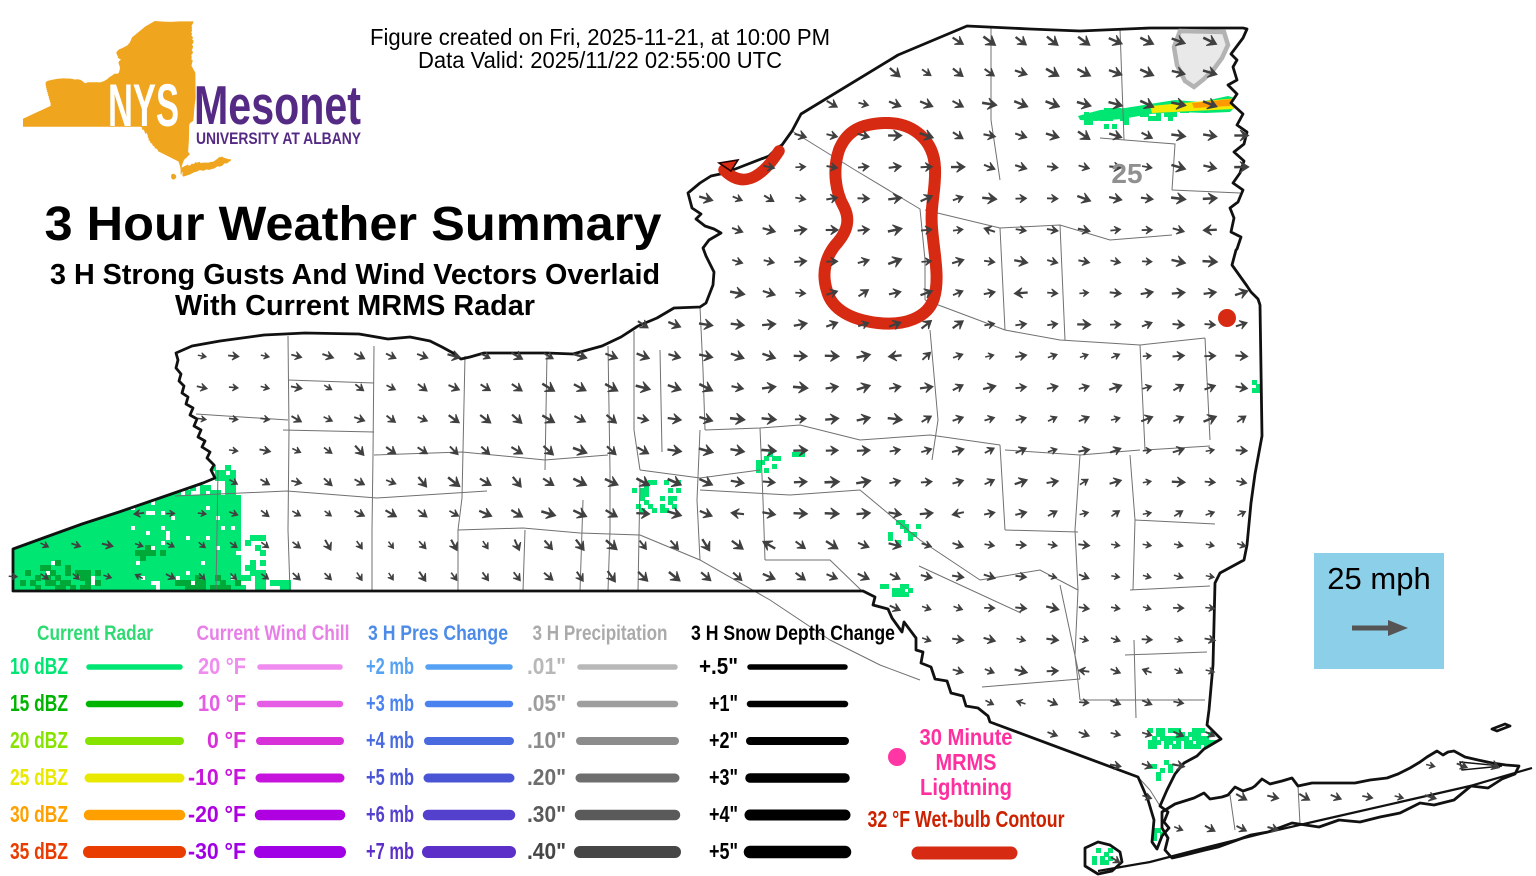 This screenshot has height=876, width=1536. Describe the element at coordinates (600, 633) in the screenshot. I see `svg-text: 3 H Precipitation` at that location.